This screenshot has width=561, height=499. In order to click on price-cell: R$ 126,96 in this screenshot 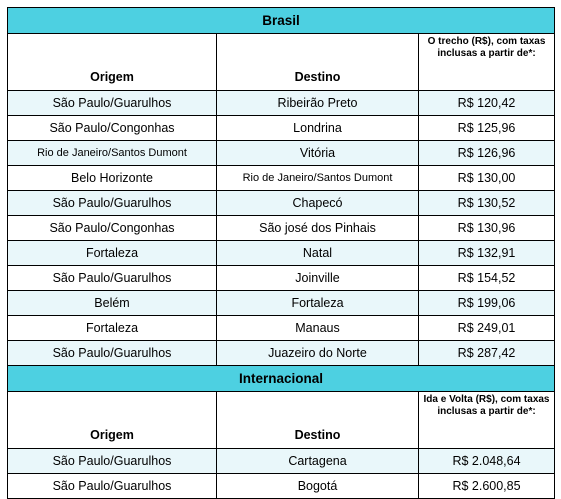, I will do `click(486, 153)`.